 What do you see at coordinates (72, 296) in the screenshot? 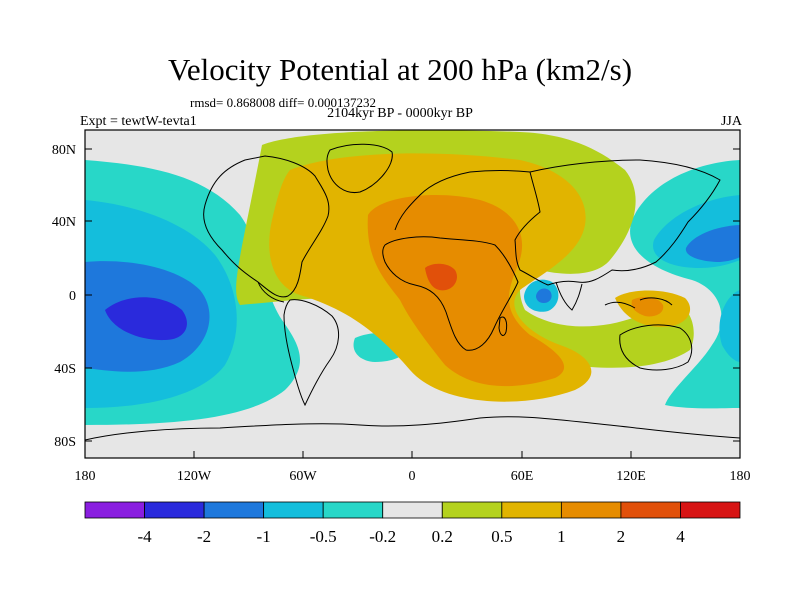
I see `lat-label-0: 0` at bounding box center [72, 296].